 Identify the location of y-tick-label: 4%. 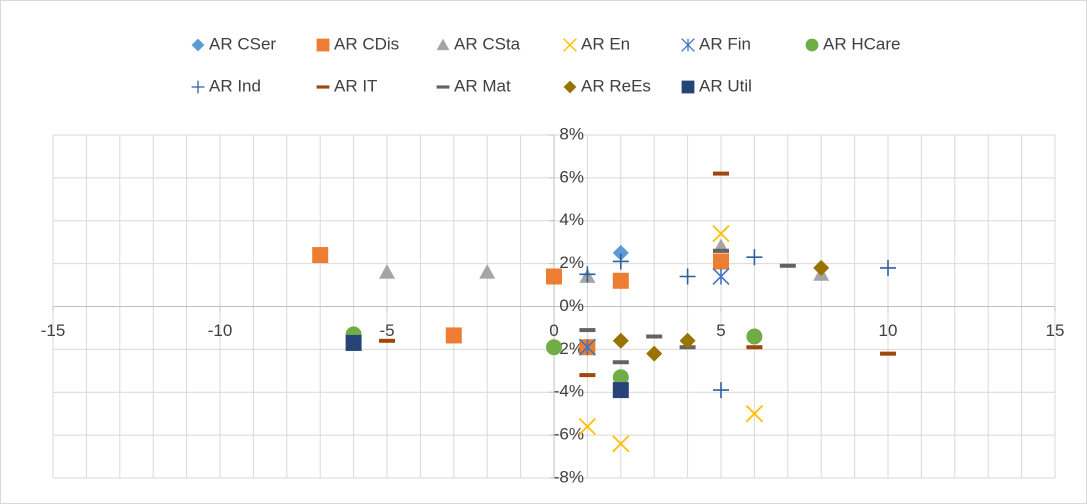
(571, 219).